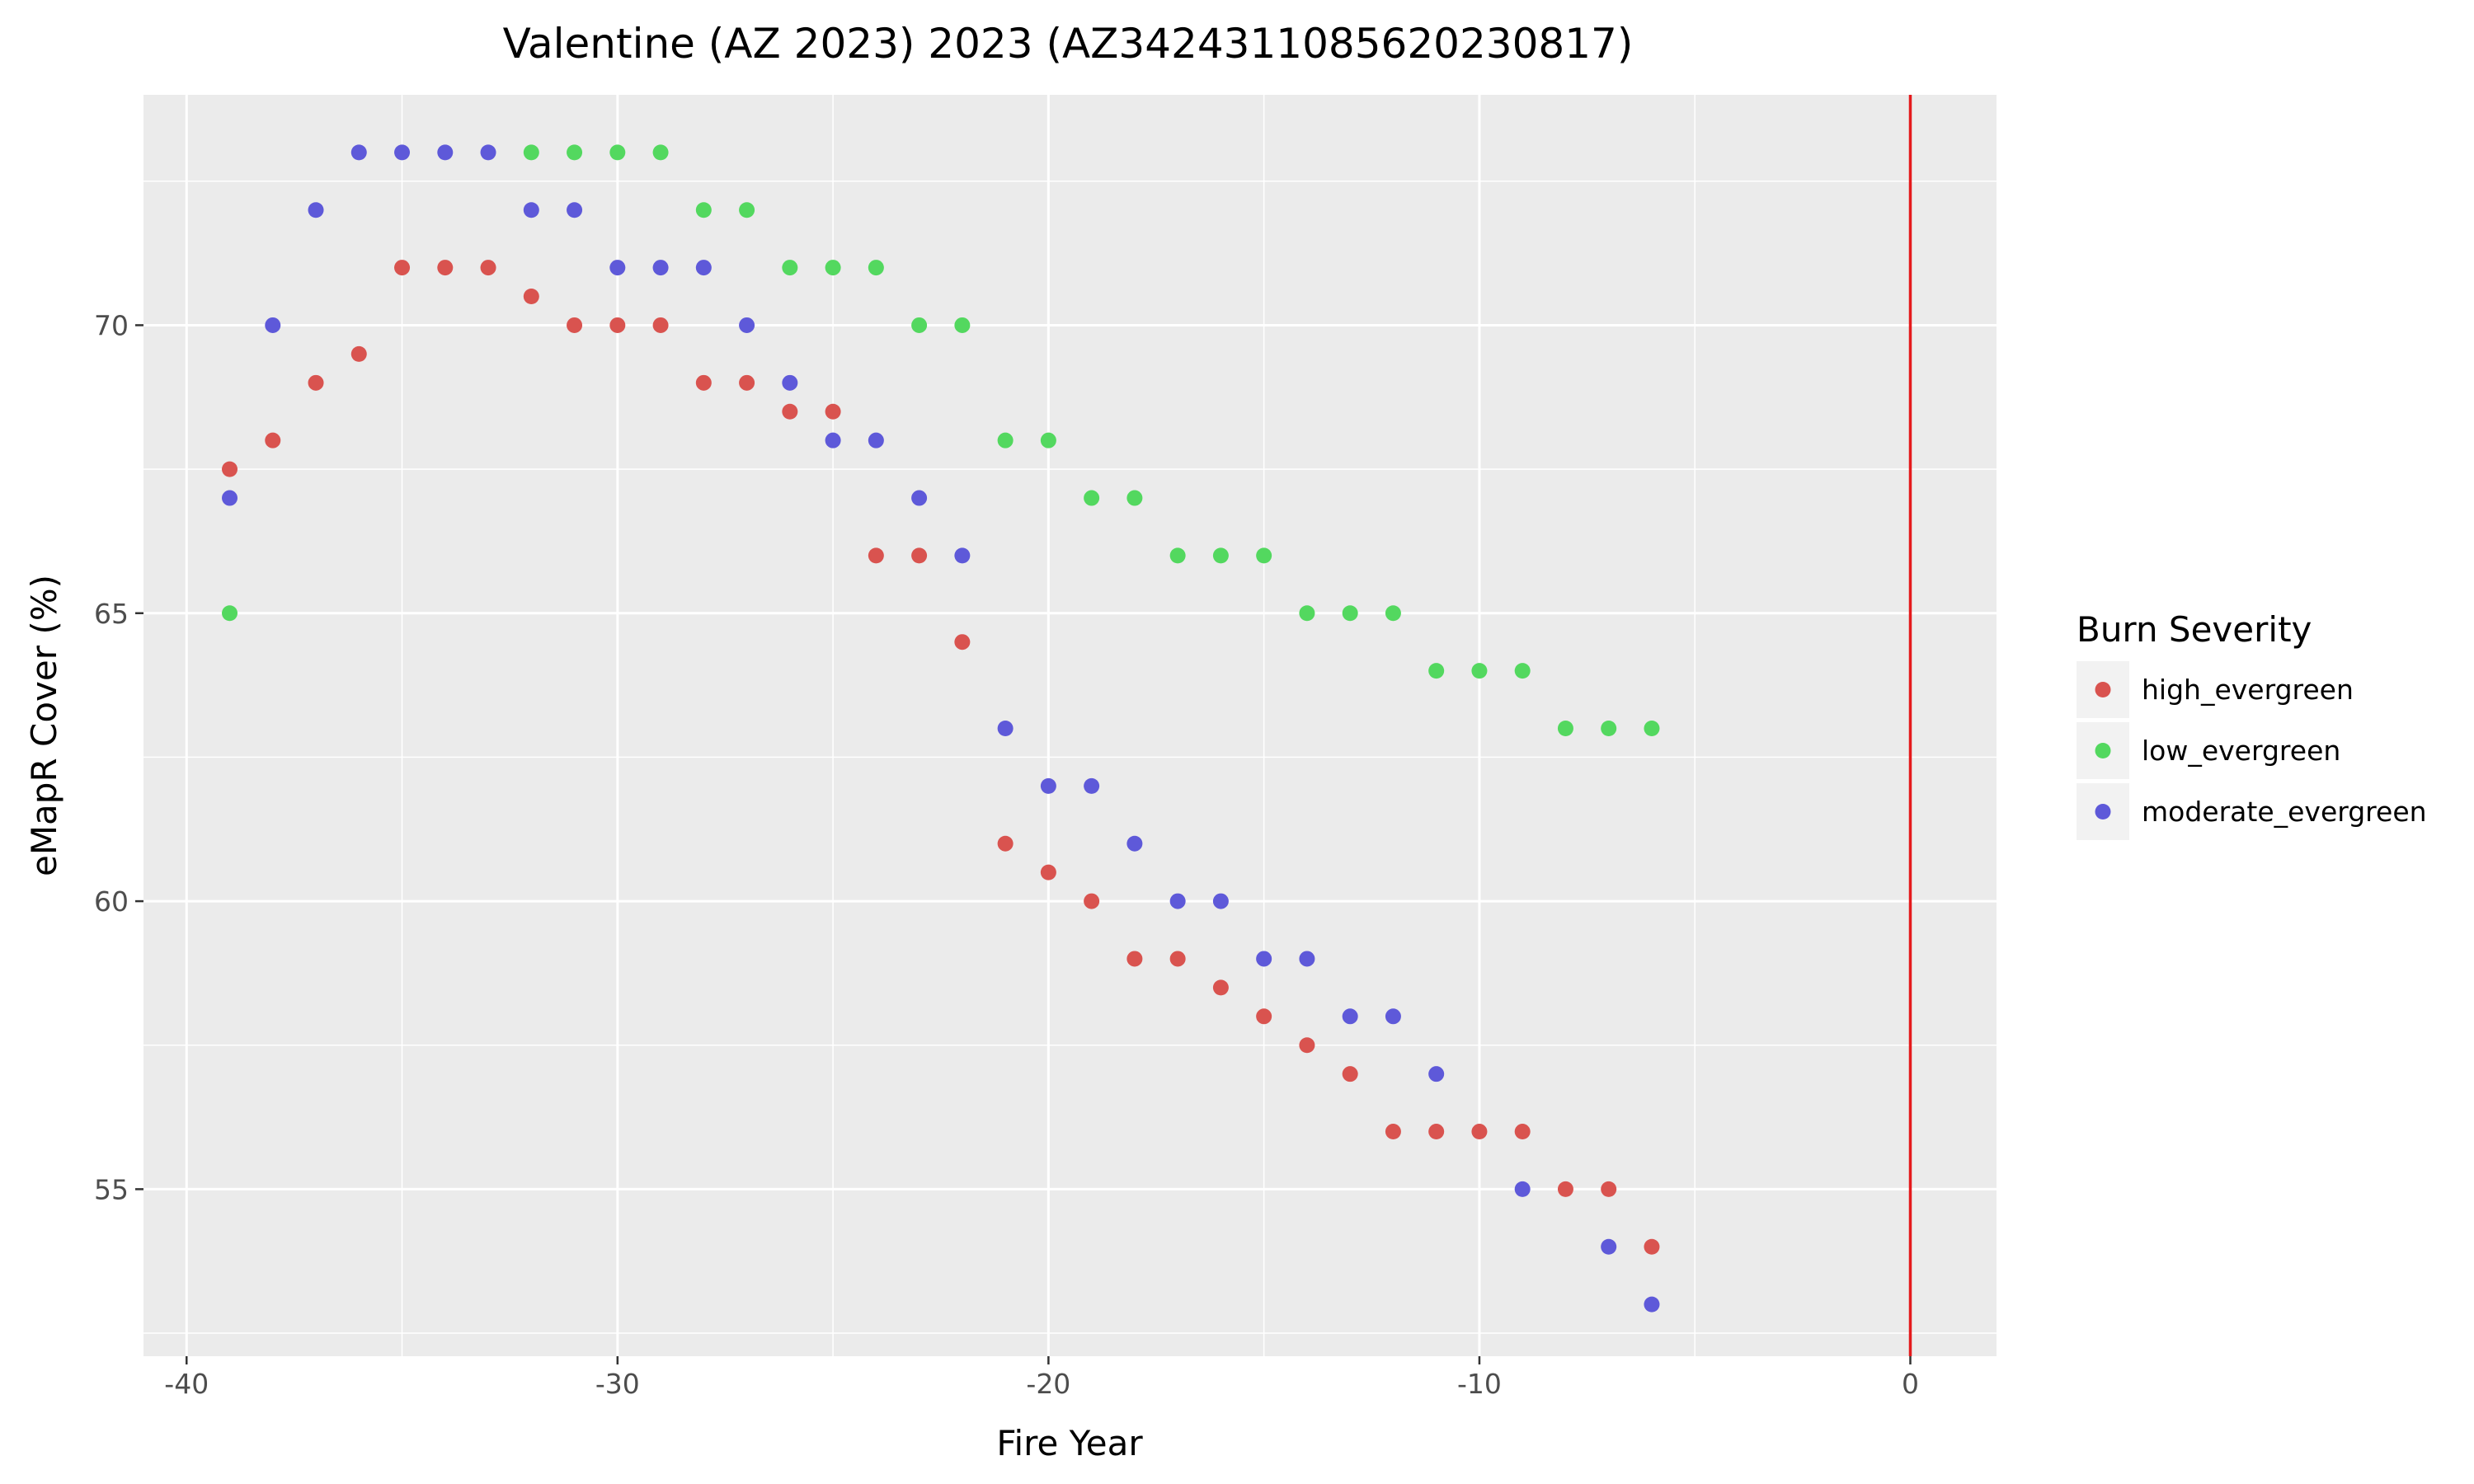  I want to click on x-tick-label: -10, so click(1479, 1384).